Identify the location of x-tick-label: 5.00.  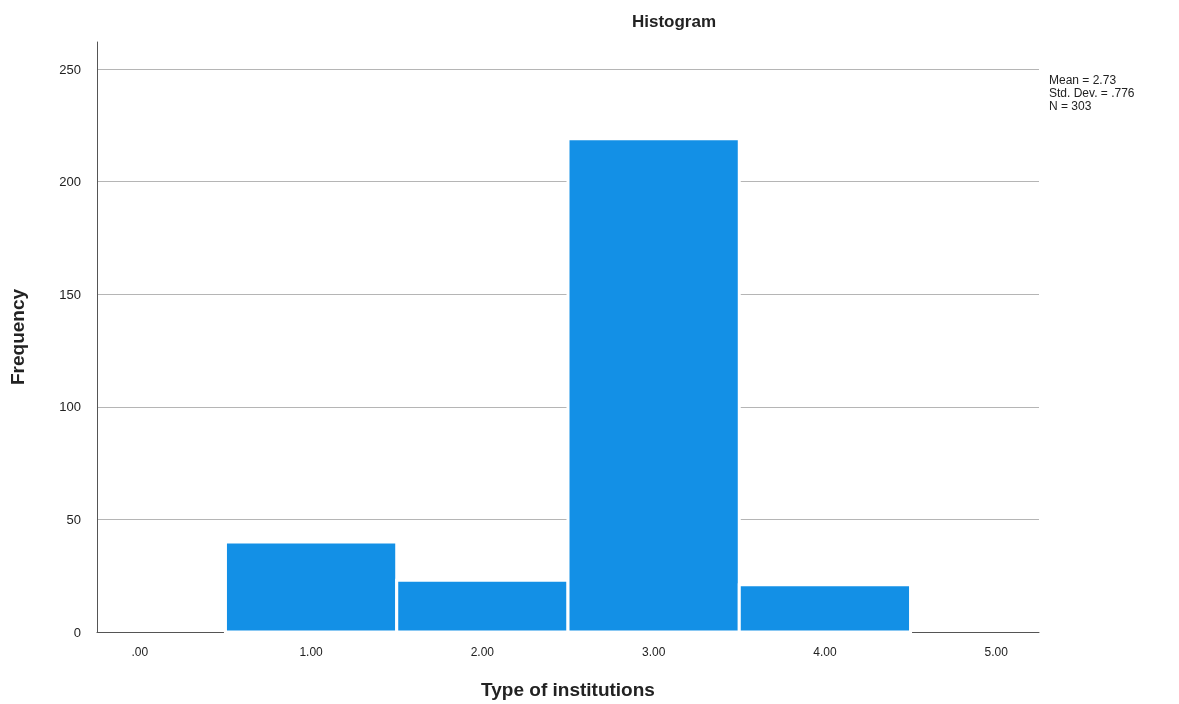
(996, 652).